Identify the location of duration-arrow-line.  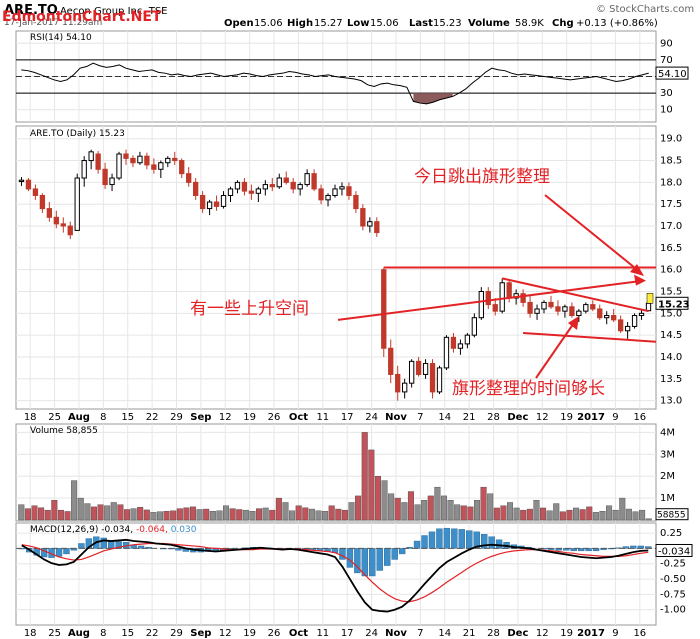
(556, 349).